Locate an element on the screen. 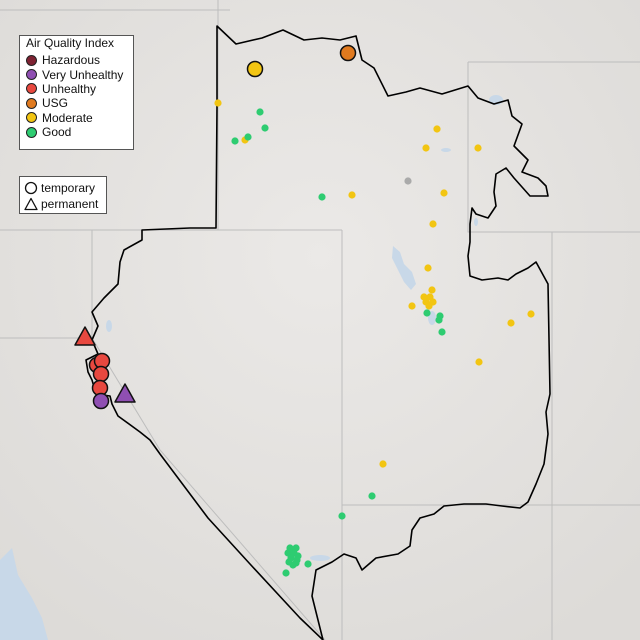 The width and height of the screenshot is (640, 640). triangle-icon is located at coordinates (31, 204).